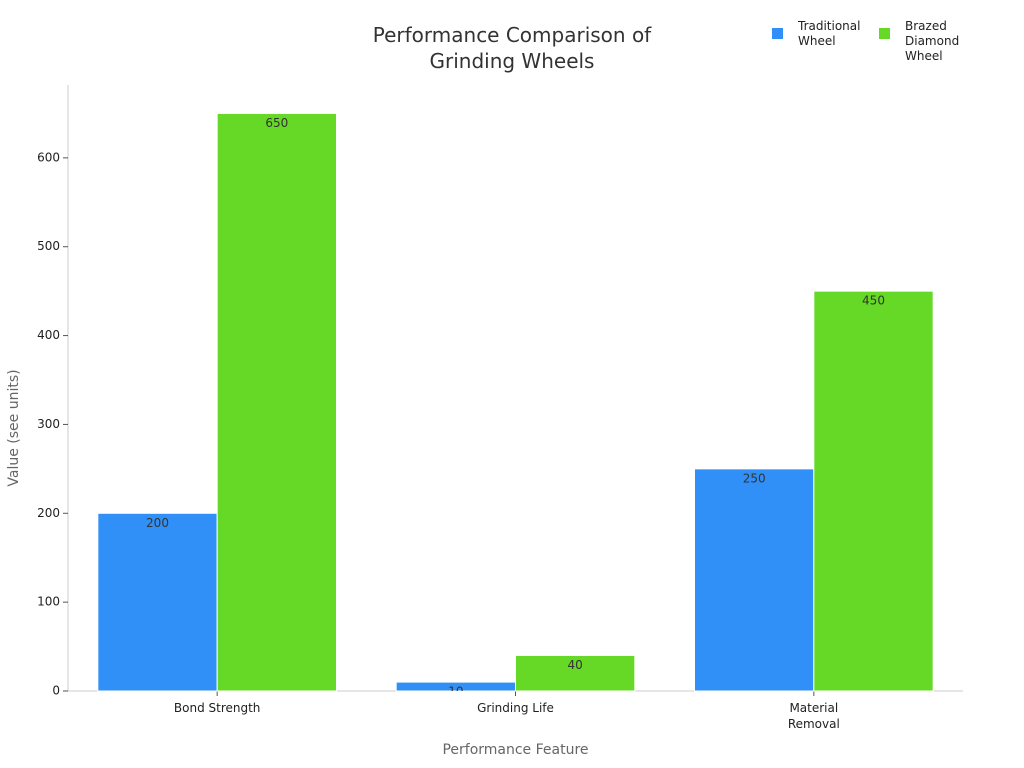 The image size is (1024, 768). Describe the element at coordinates (48, 246) in the screenshot. I see `y-tick-label: 500` at that location.